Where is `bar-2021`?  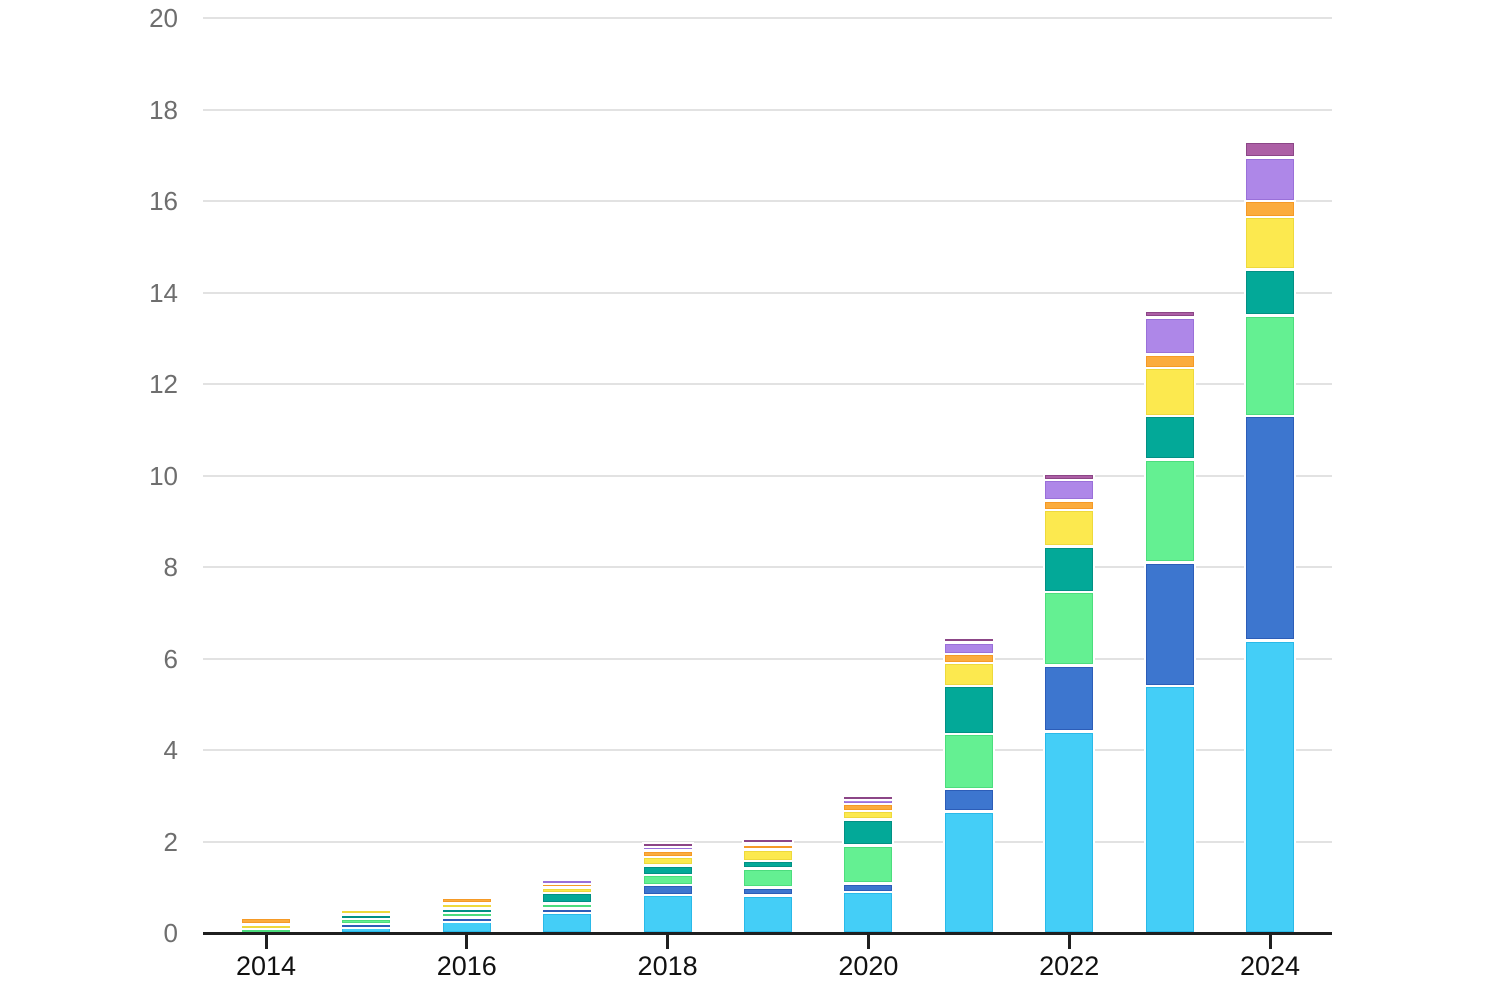 bar-2021 is located at coordinates (968, 466).